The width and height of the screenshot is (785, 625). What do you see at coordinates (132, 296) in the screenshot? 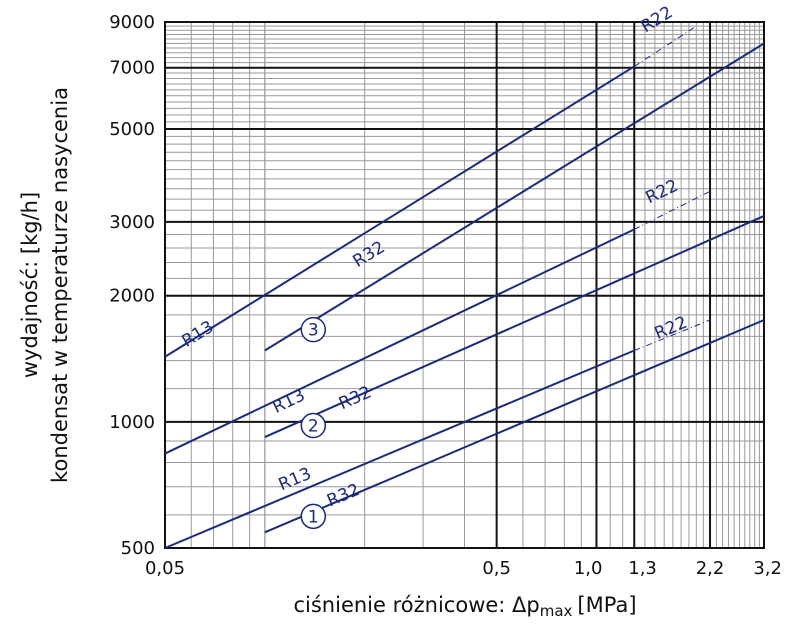
I see `y-tick-label: 2000` at bounding box center [132, 296].